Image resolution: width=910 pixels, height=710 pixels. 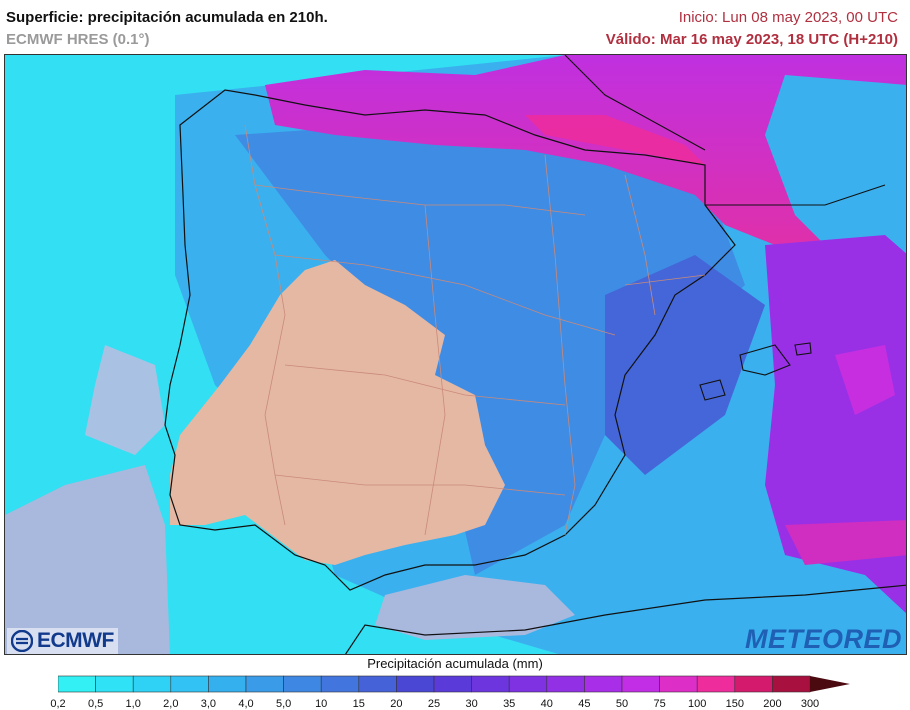 I want to click on legend-tick-label: 35, so click(x=509, y=704).